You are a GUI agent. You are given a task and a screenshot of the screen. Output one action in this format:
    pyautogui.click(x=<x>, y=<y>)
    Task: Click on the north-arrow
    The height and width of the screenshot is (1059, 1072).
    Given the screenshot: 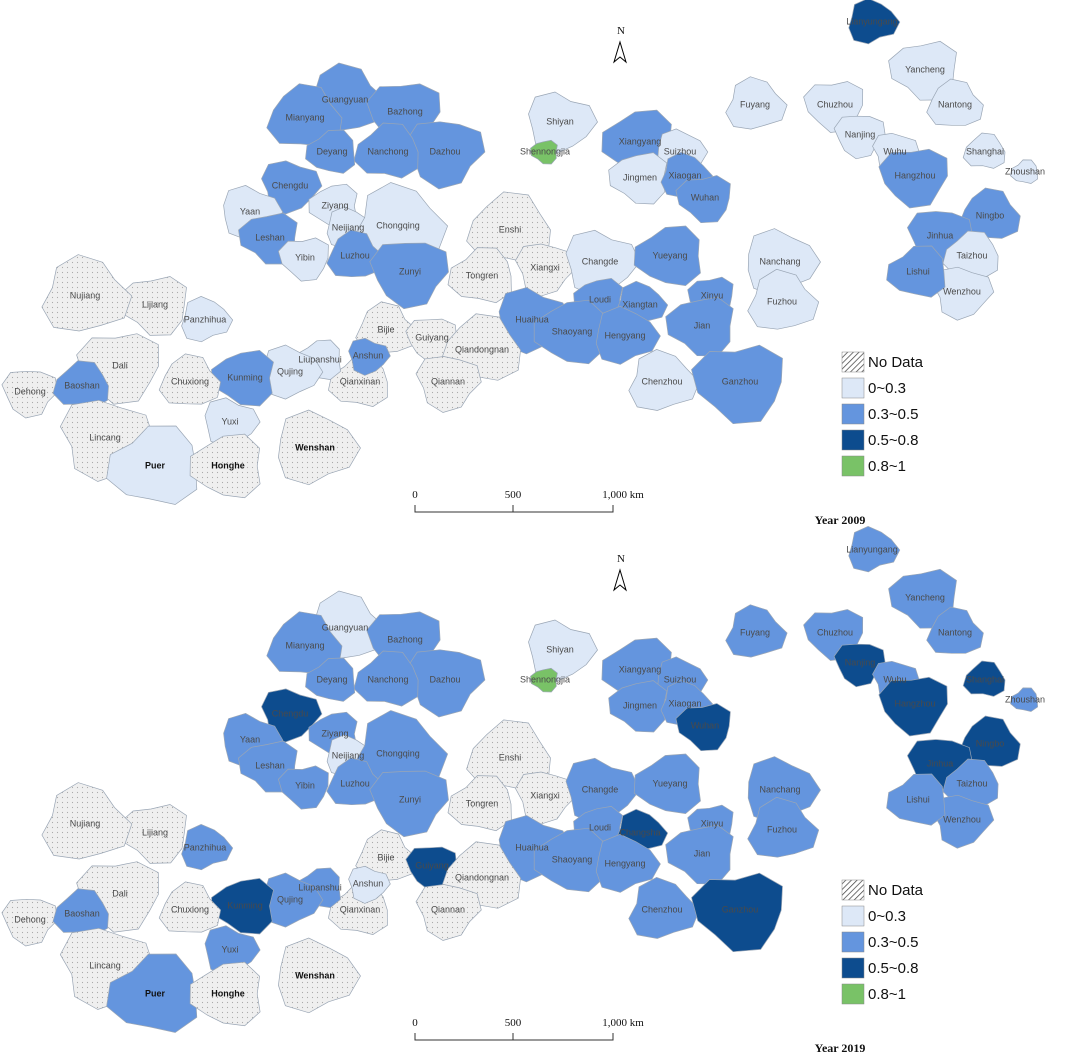 What is the action you would take?
    pyautogui.click(x=620, y=580)
    